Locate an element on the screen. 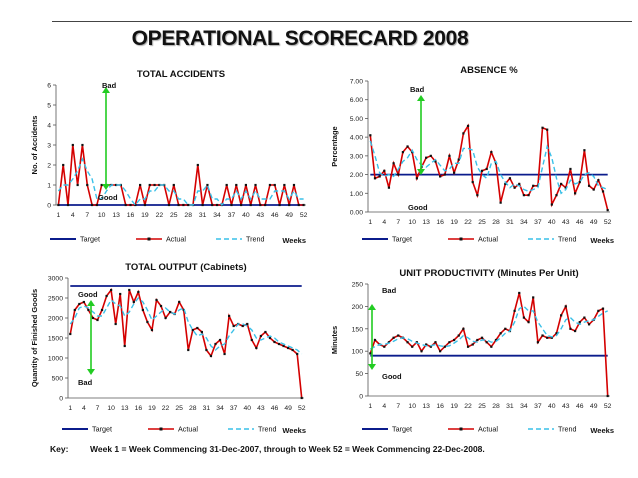  productivity-legend-trend-label: Trend is located at coordinates (567, 429).